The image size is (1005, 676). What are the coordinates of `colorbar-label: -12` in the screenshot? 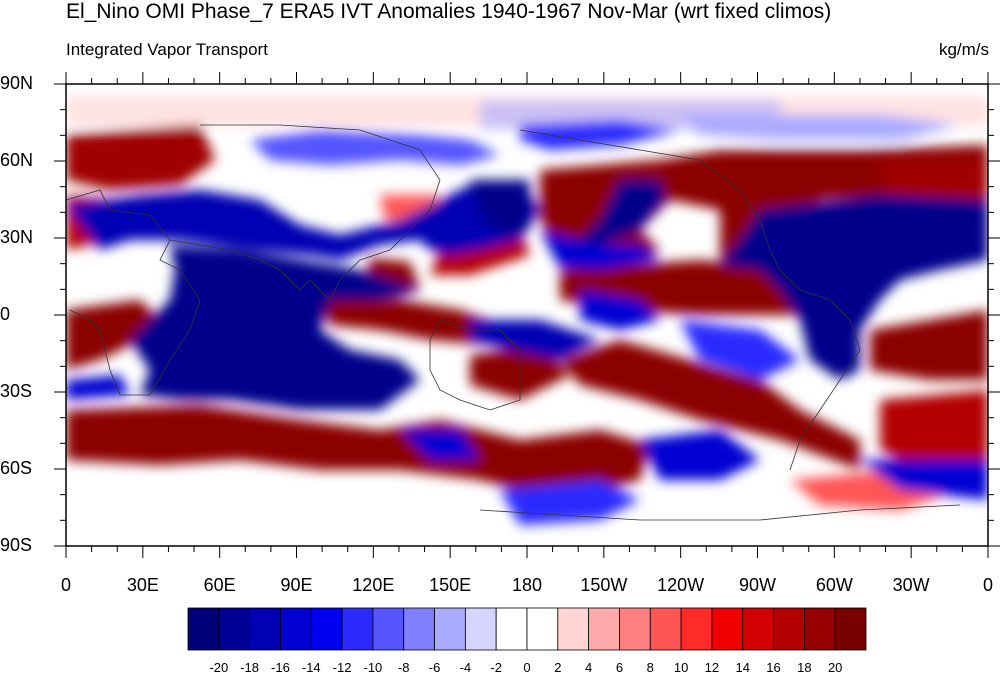 It's located at (342, 667).